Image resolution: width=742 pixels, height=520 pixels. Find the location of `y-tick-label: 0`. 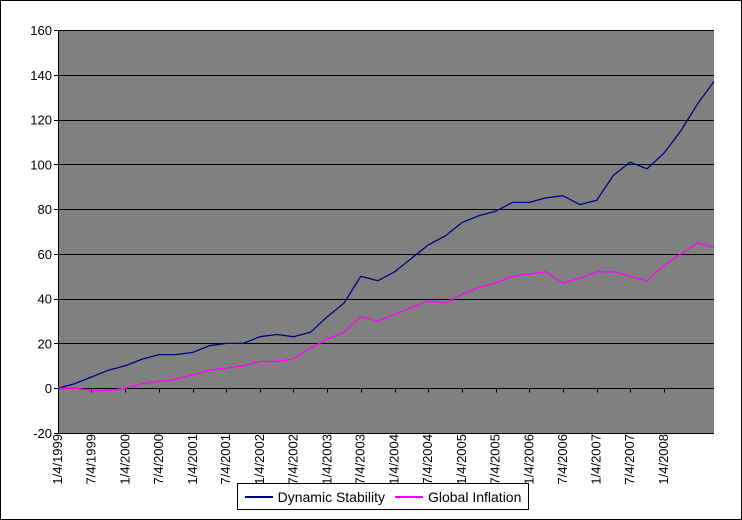

y-tick-label: 0 is located at coordinates (48, 388).